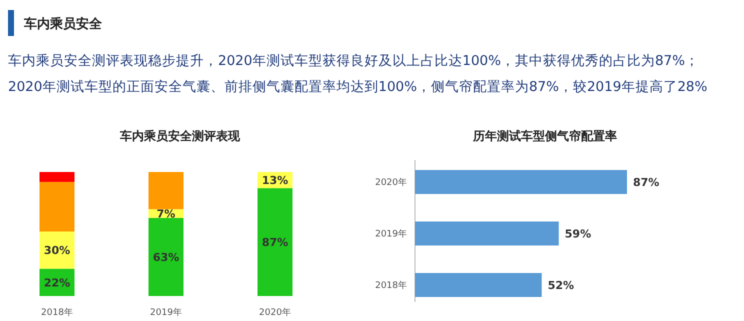  What do you see at coordinates (391, 234) in the screenshot?
I see `y-tick-label: 2019年` at bounding box center [391, 234].